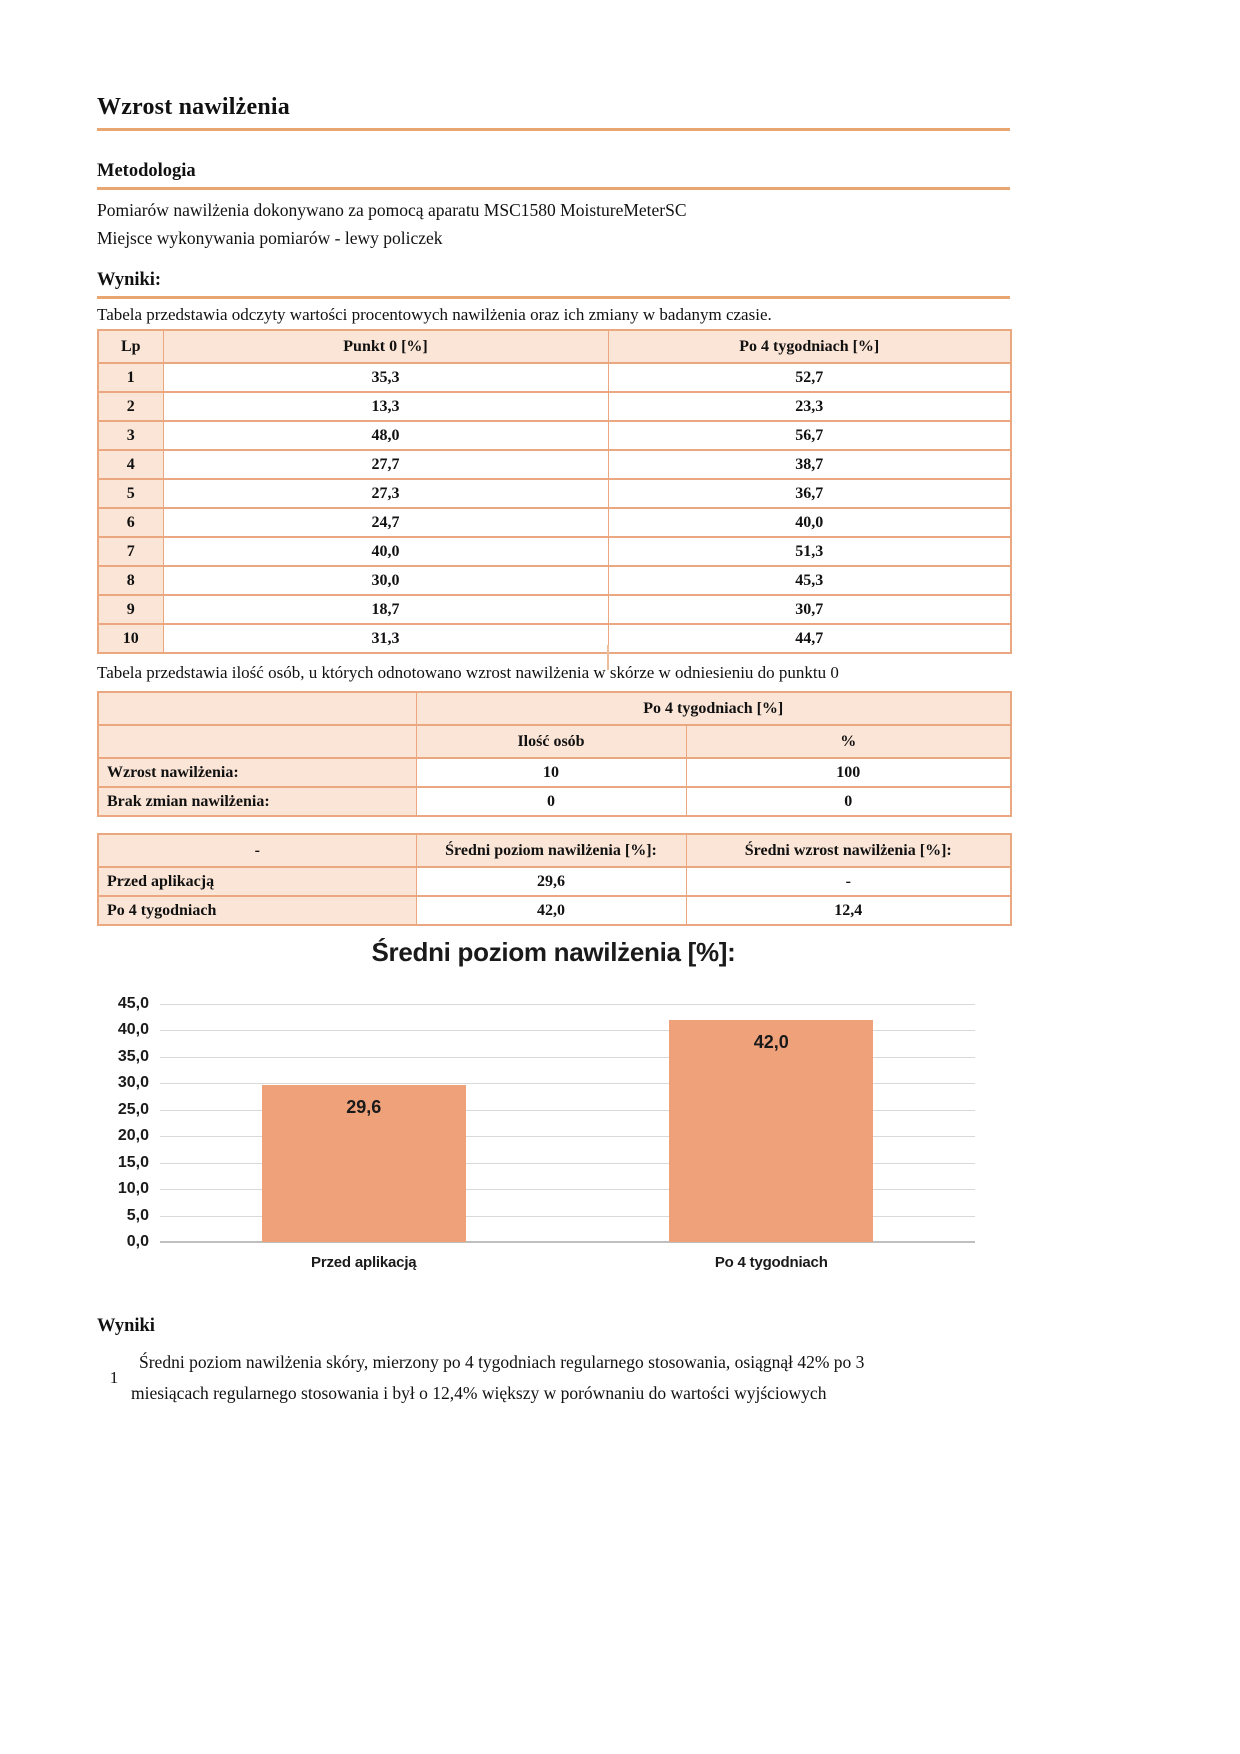  Describe the element at coordinates (713, 708) in the screenshot. I see `group-header: Po 4 tygodniach [%]` at that location.